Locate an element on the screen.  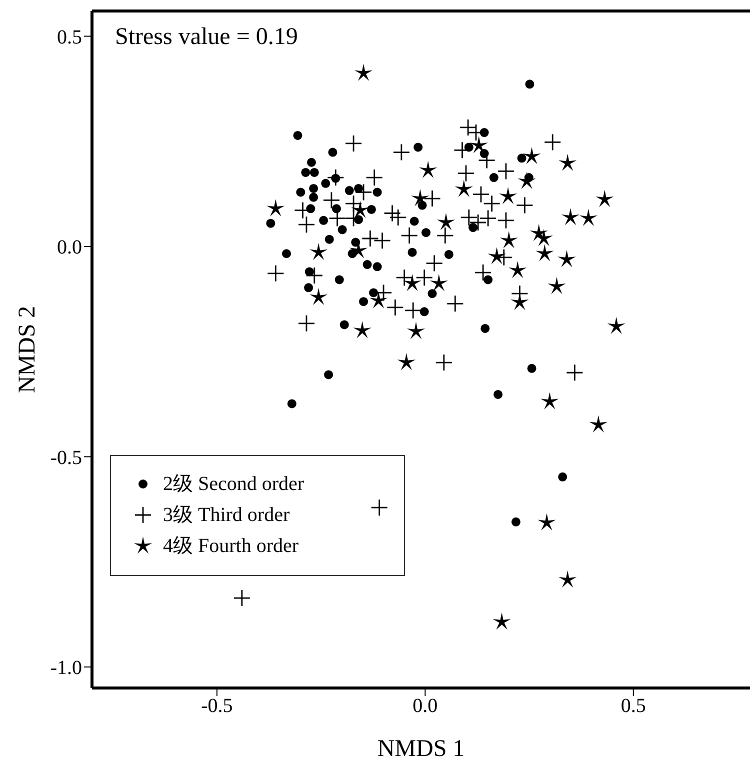
x-tick-label: 0.0 is located at coordinates (425, 706).